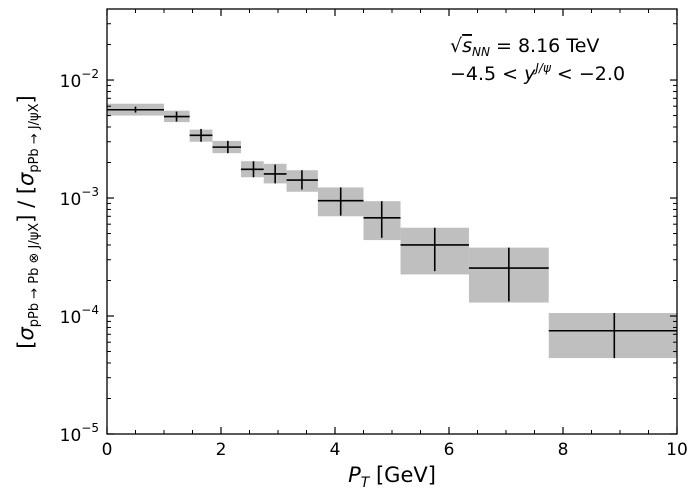  Describe the element at coordinates (79, 79) in the screenshot. I see `y-tick-label: 10⁻²` at that location.